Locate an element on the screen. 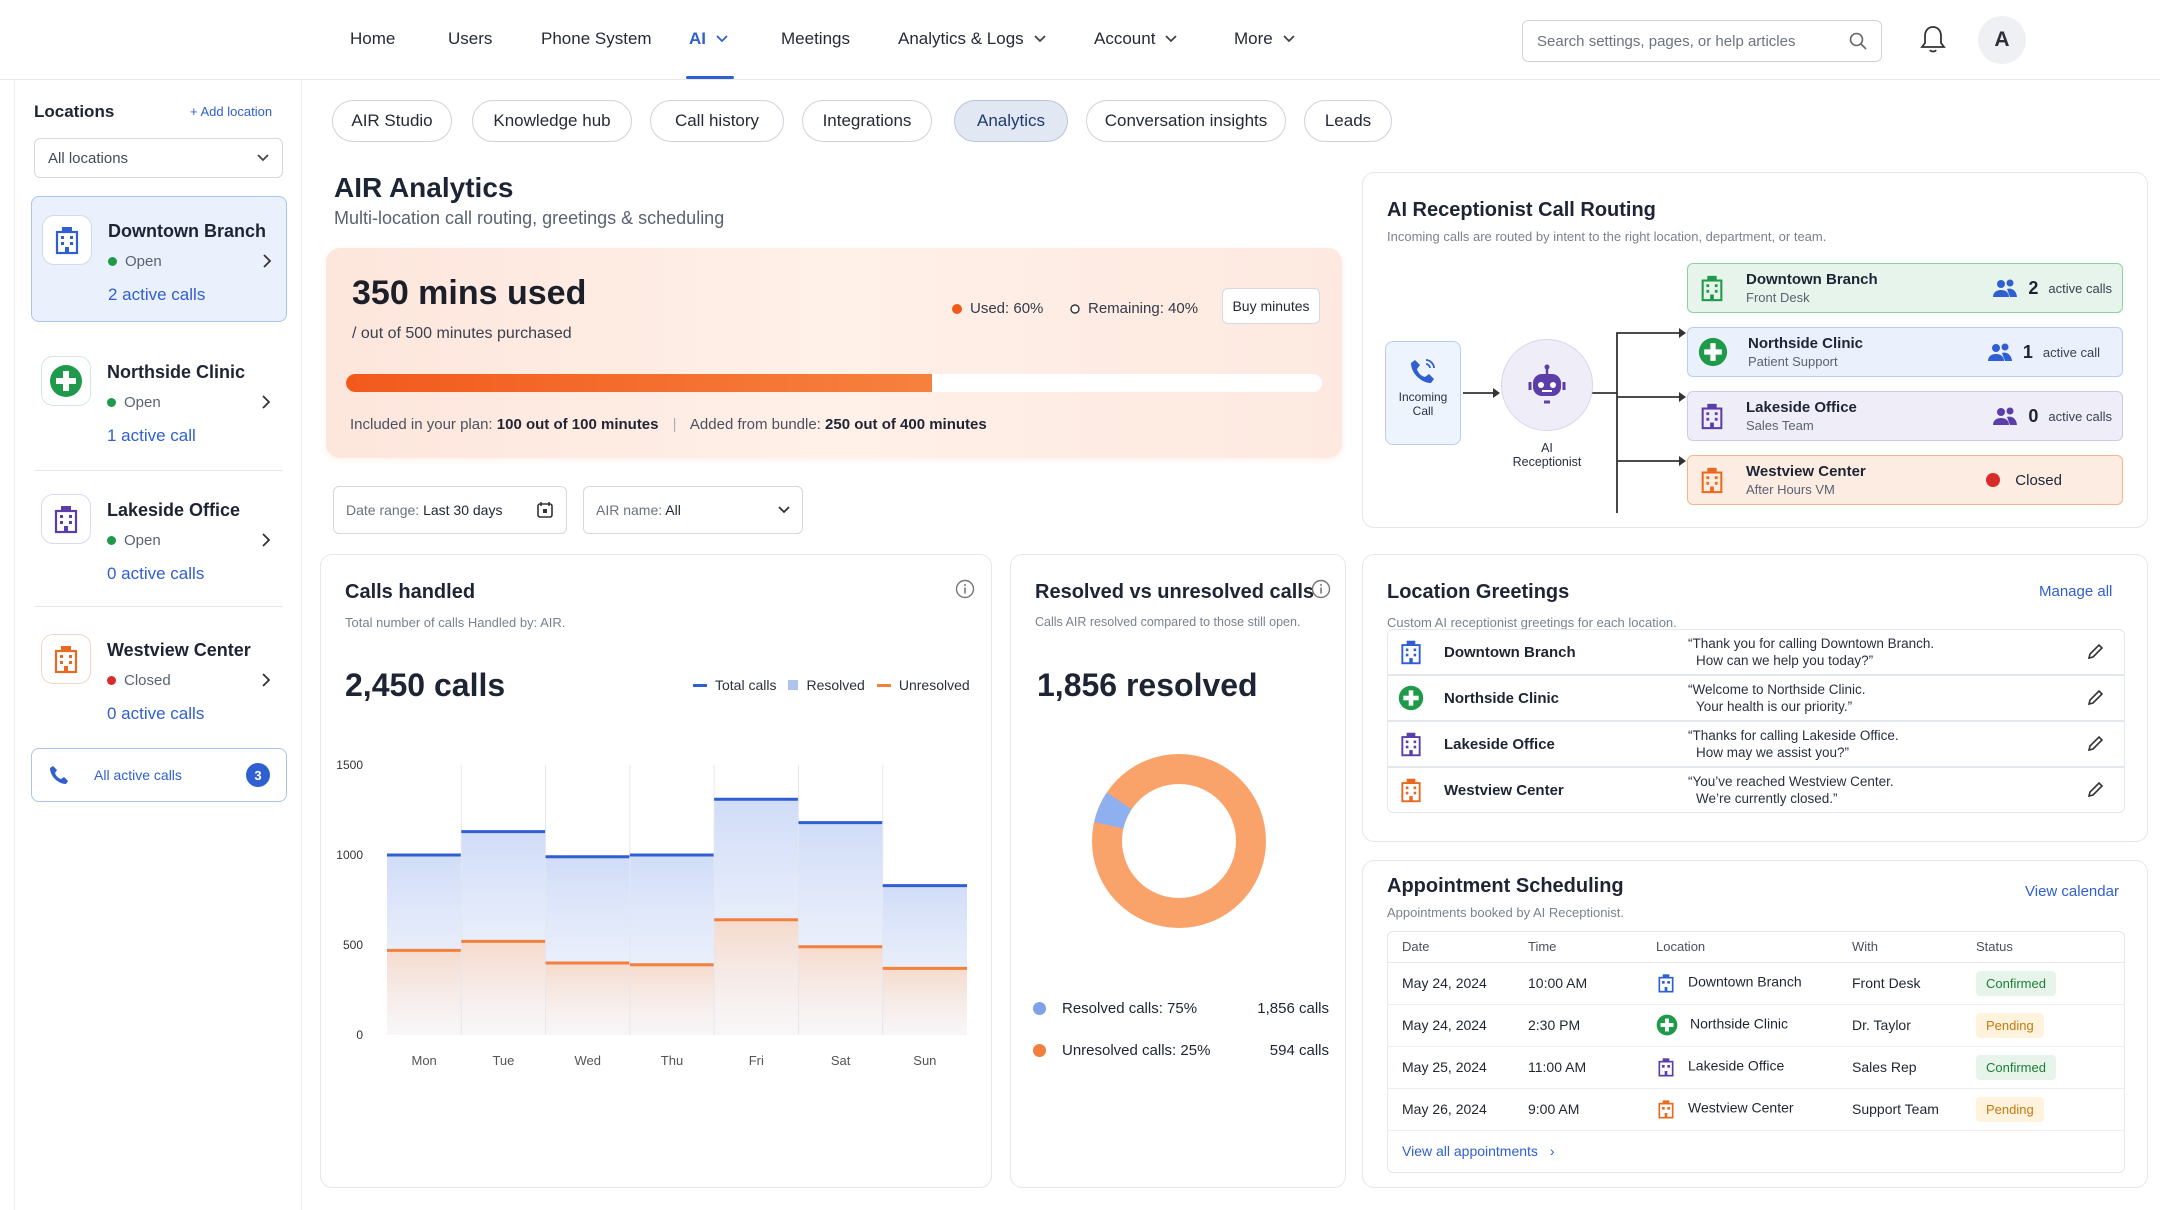 Image resolution: width=2160 pixels, height=1210 pixels. nav-ai: AI is located at coordinates (708, 39).